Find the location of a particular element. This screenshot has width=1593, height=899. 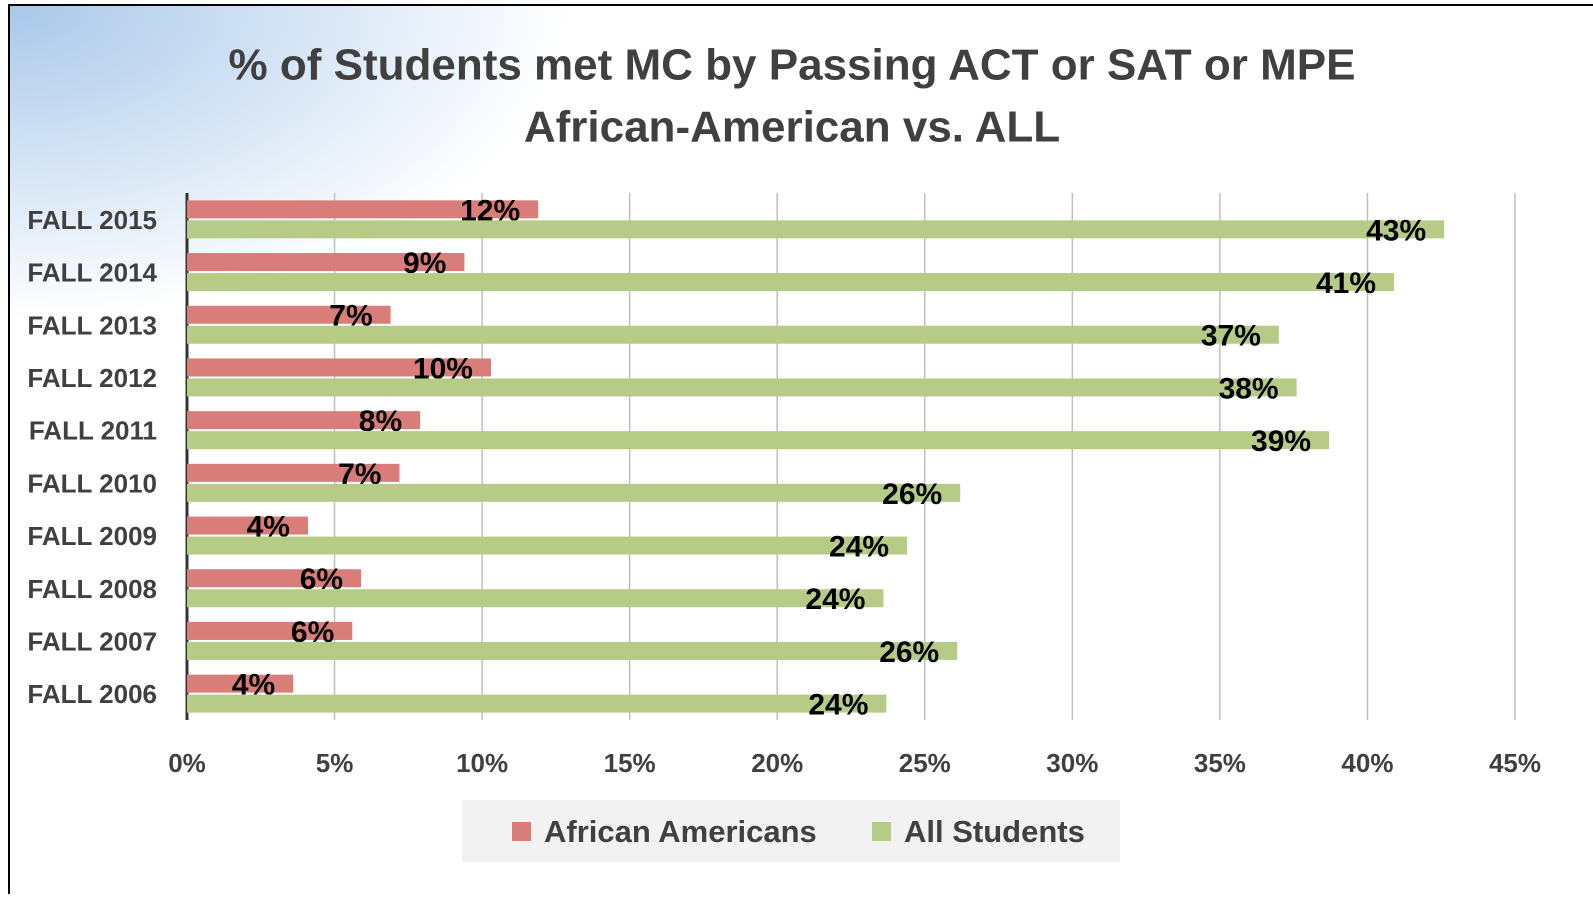

x-tick-label: 10% is located at coordinates (482, 763).